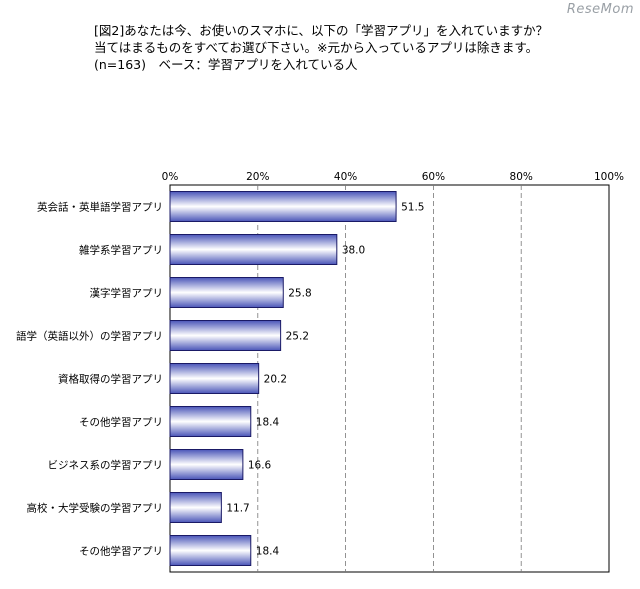  Describe the element at coordinates (353, 251) in the screenshot. I see `data-label: 38.0` at that location.